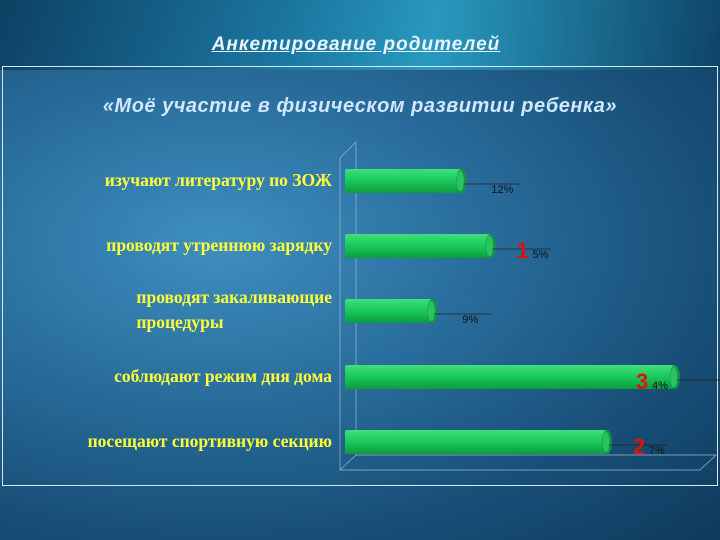 The width and height of the screenshot is (720, 540). I want to click on category-label-line: изучают литературу по ЗОЖ, so click(218, 179).